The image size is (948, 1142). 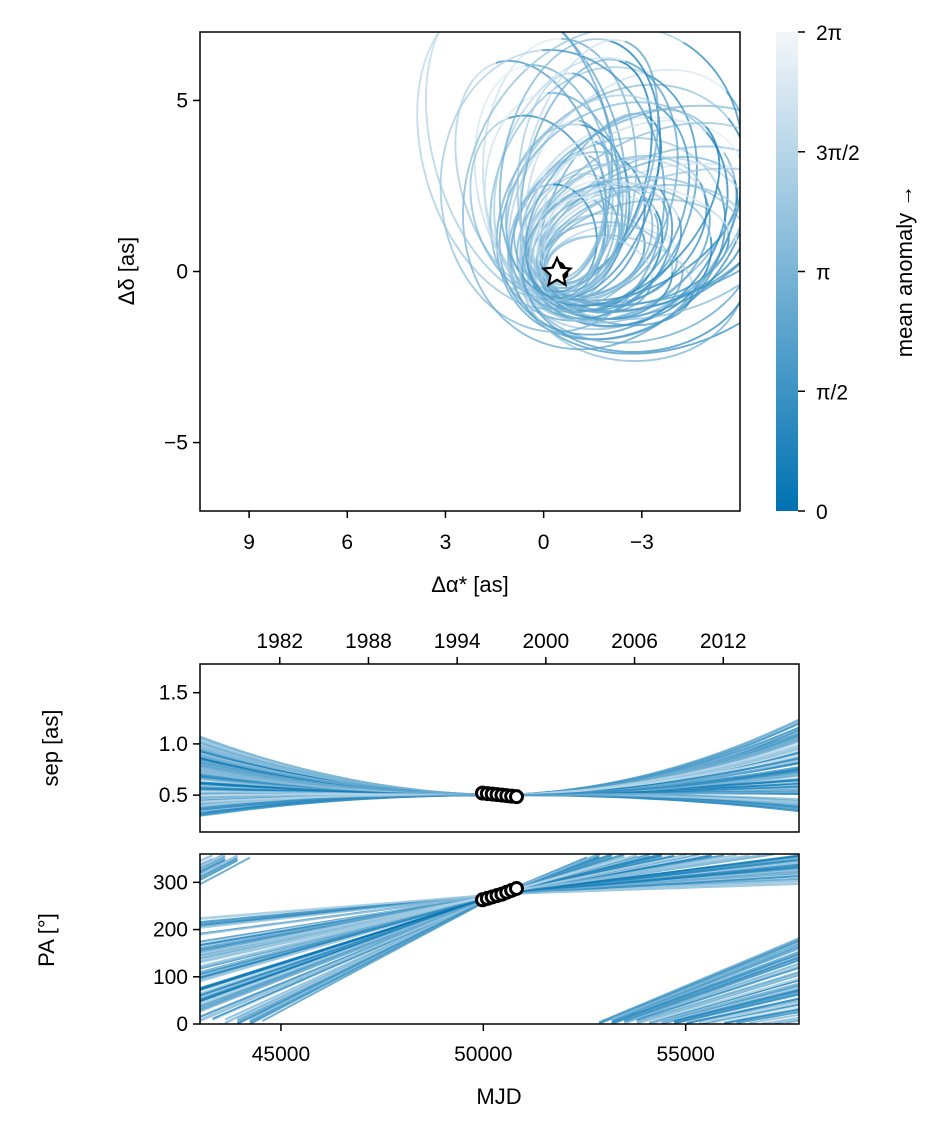 I want to click on x-tick-label: 3, so click(x=446, y=542).